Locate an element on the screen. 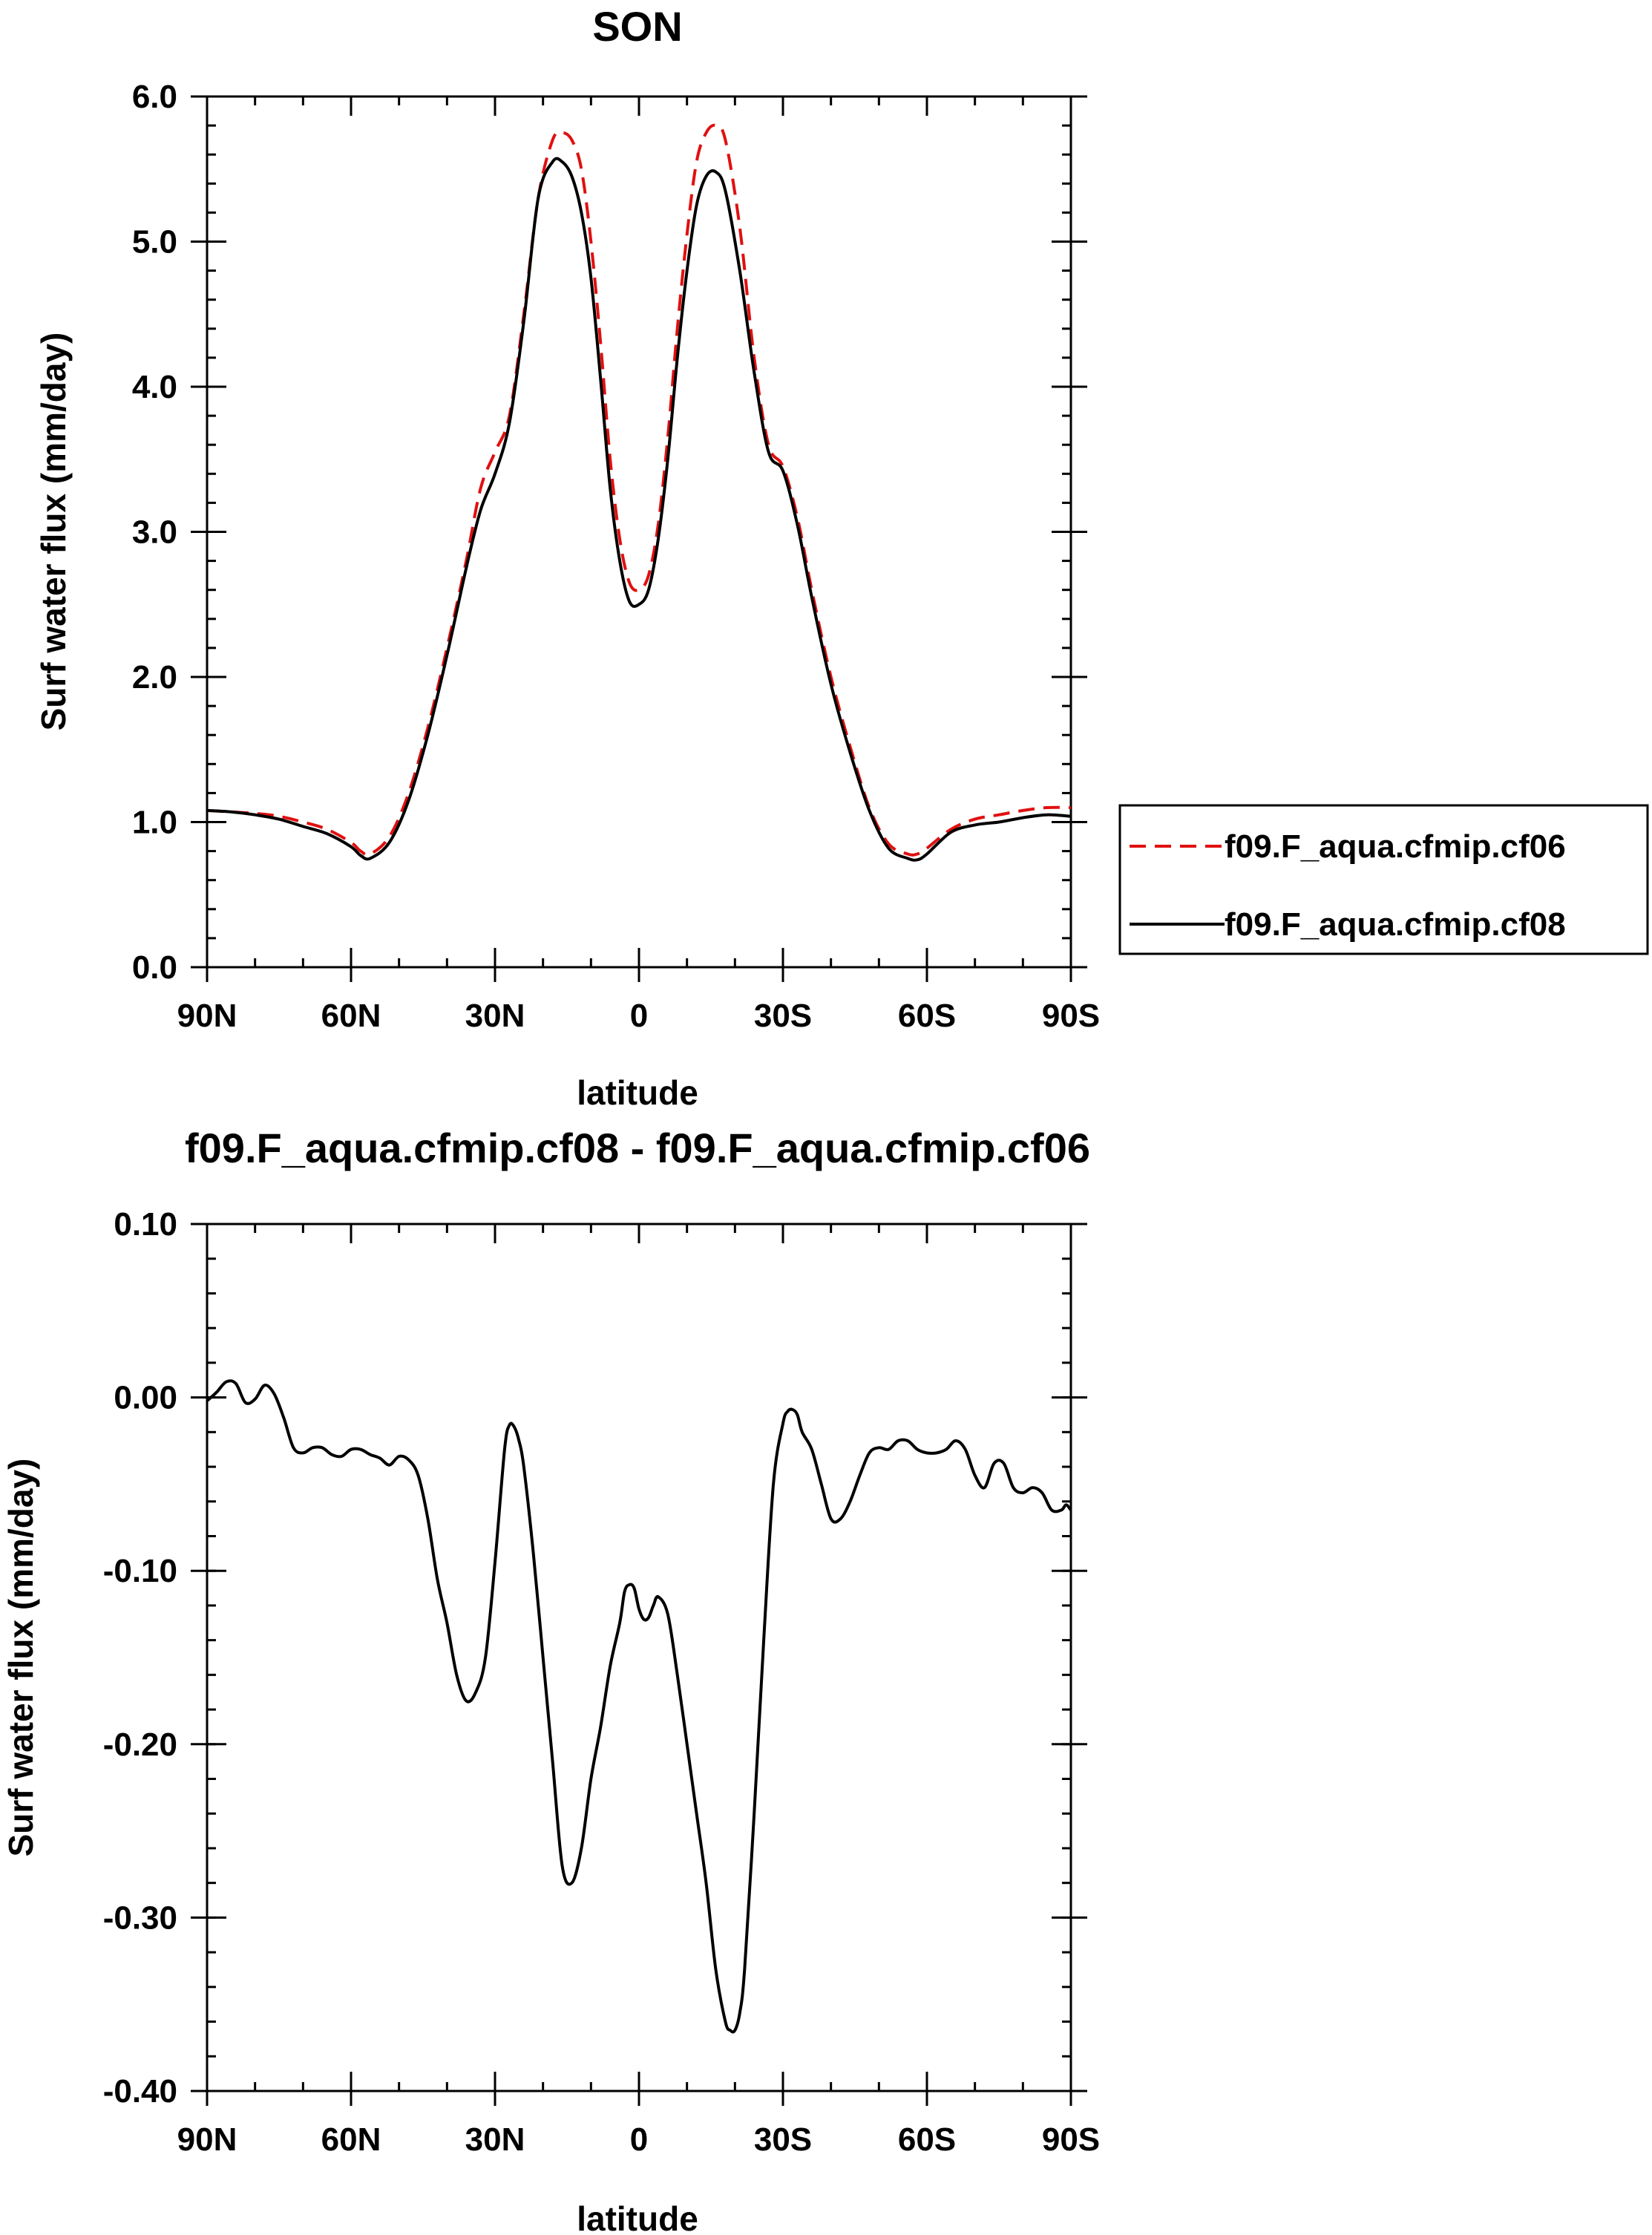 The image size is (1652, 2235). y-tick-label: 0.00 is located at coordinates (145, 1398).